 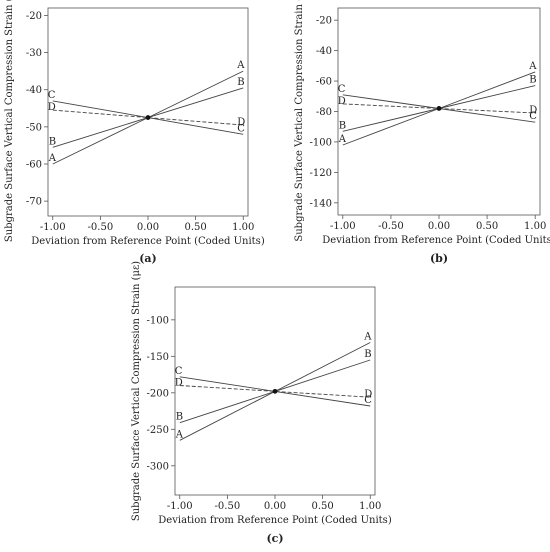 What do you see at coordinates (34, 202) in the screenshot?
I see `y-tick-label: -70` at bounding box center [34, 202].